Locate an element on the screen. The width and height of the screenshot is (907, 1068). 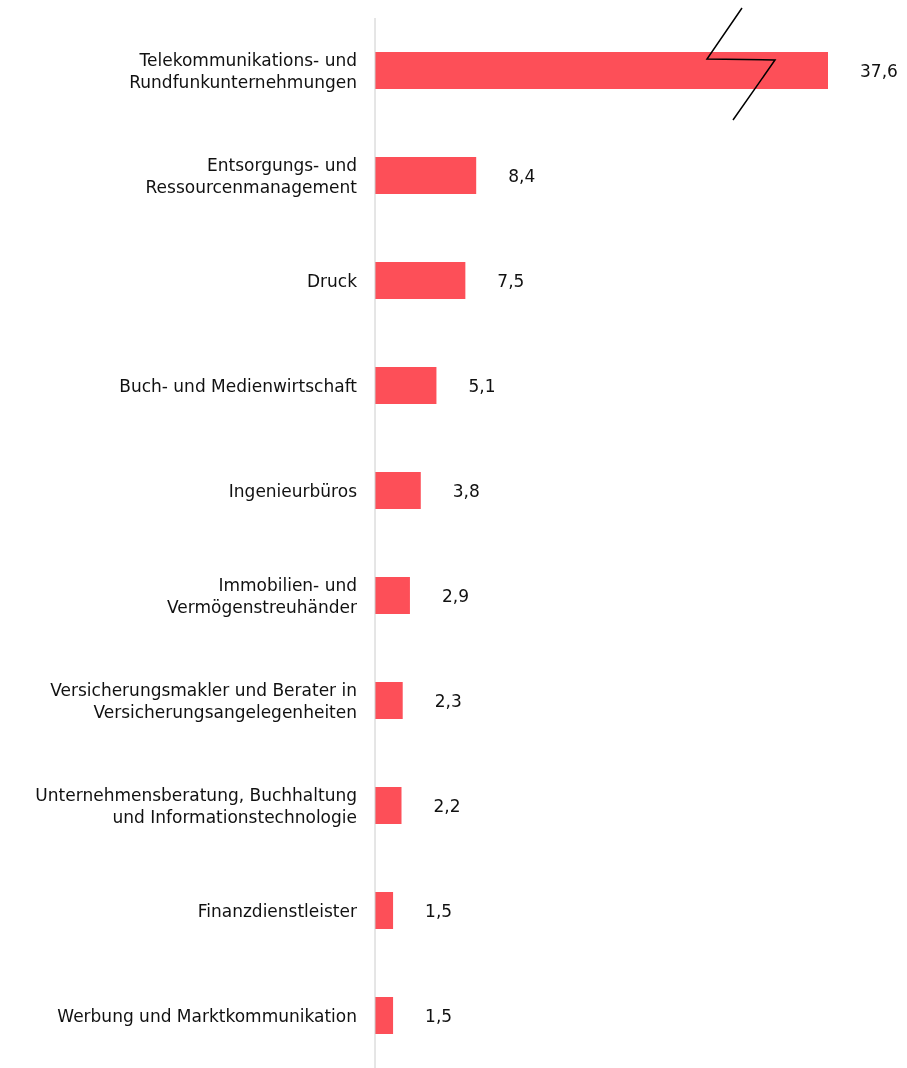
y-tick-label: Finanzdienstleister is located at coordinates (277, 910).